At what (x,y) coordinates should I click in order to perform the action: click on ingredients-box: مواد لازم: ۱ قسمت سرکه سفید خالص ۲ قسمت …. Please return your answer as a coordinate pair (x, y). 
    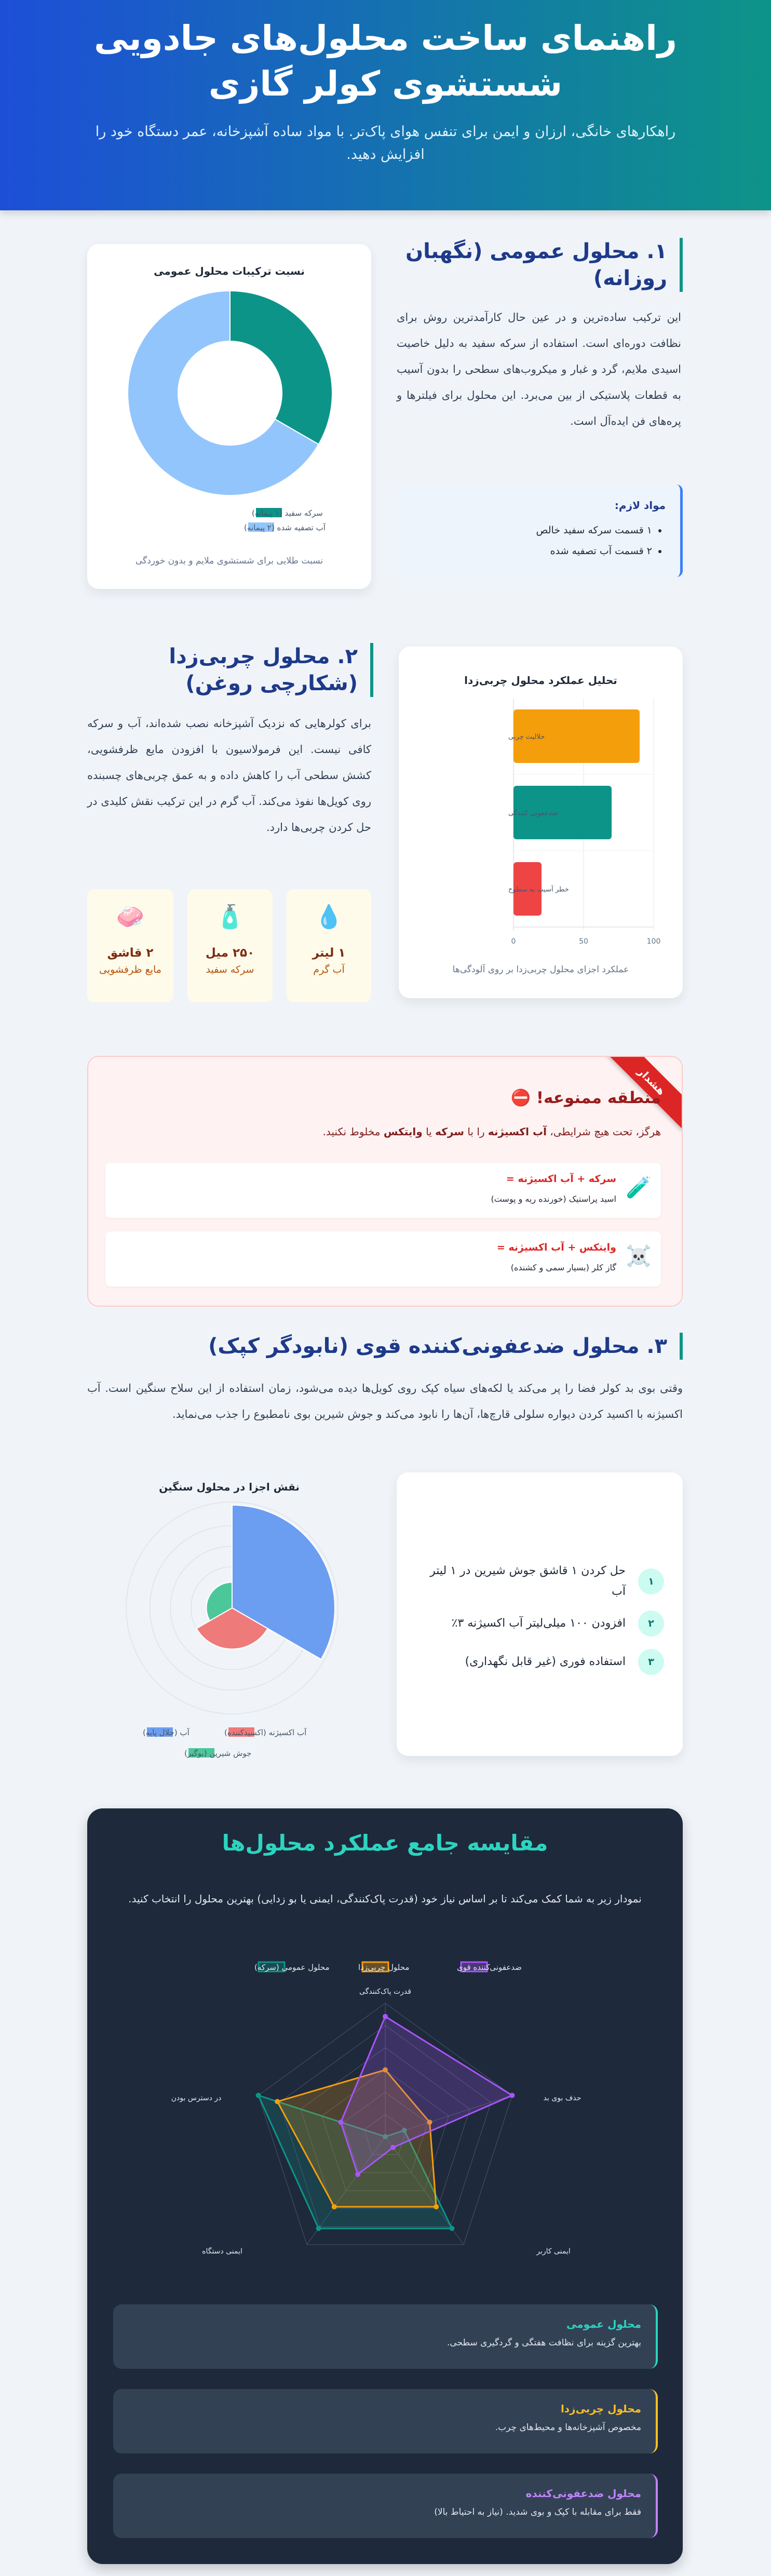
    Looking at the image, I should click on (540, 531).